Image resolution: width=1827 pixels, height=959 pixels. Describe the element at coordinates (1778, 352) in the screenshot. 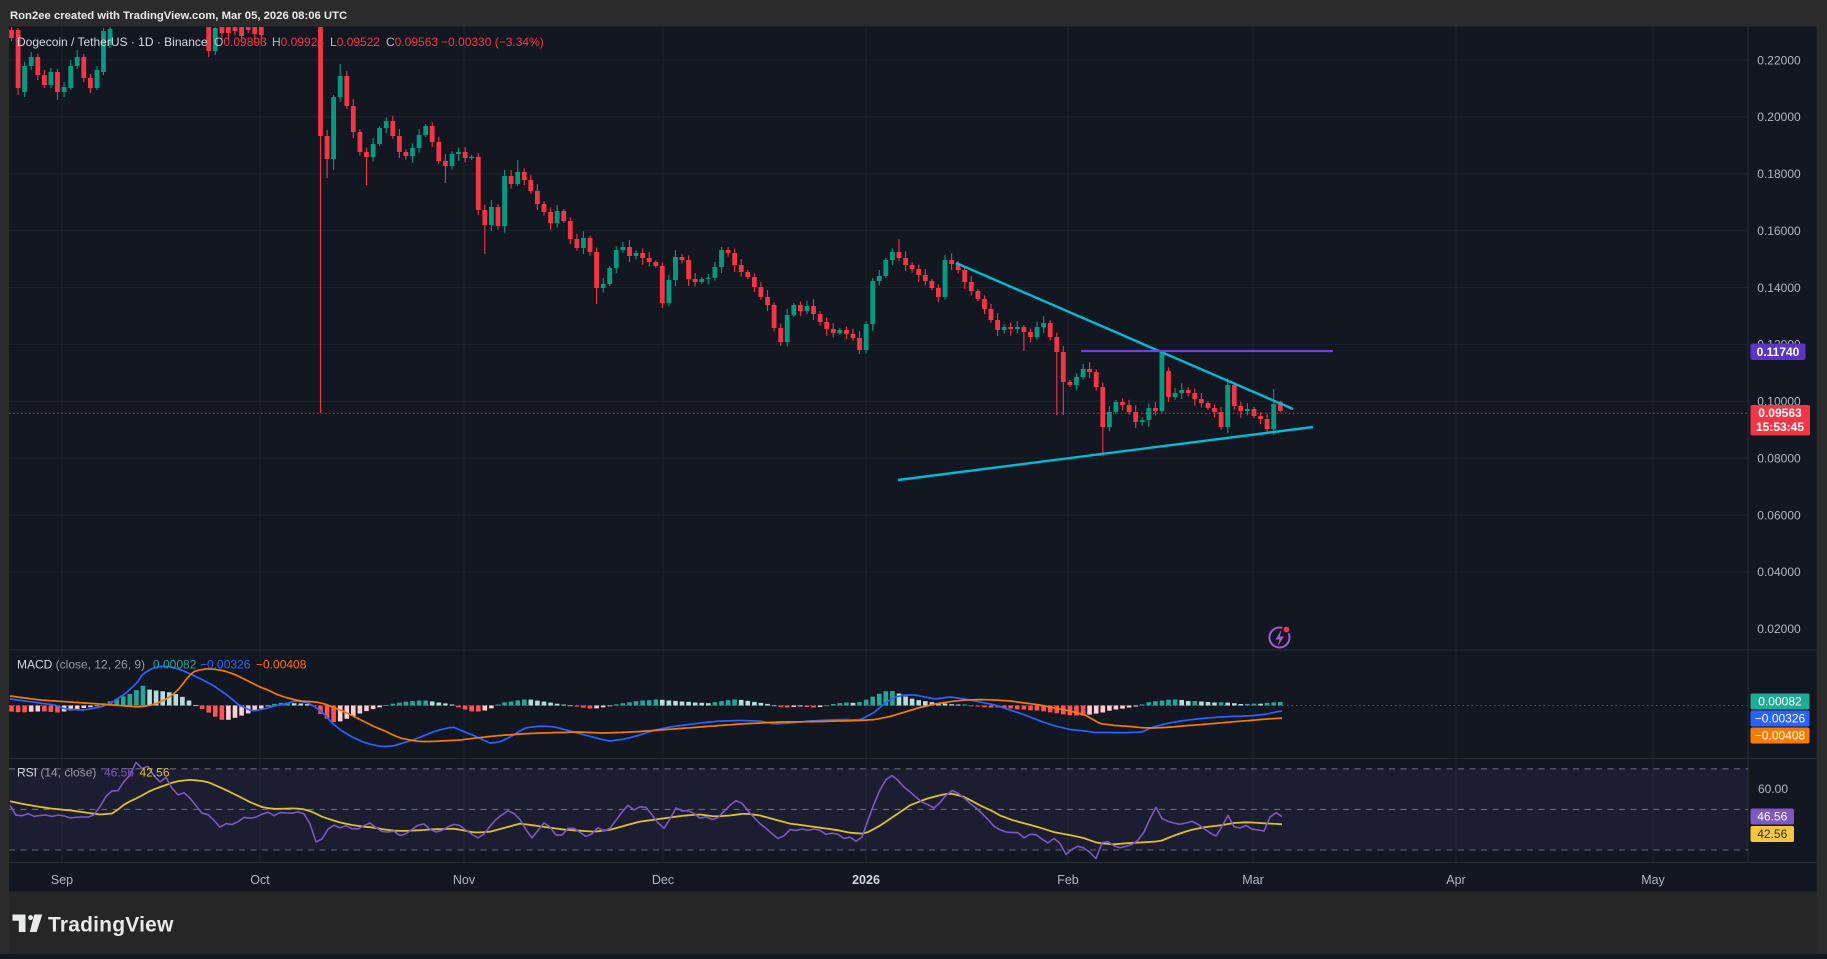

I see `svg-text: 0.11740` at that location.